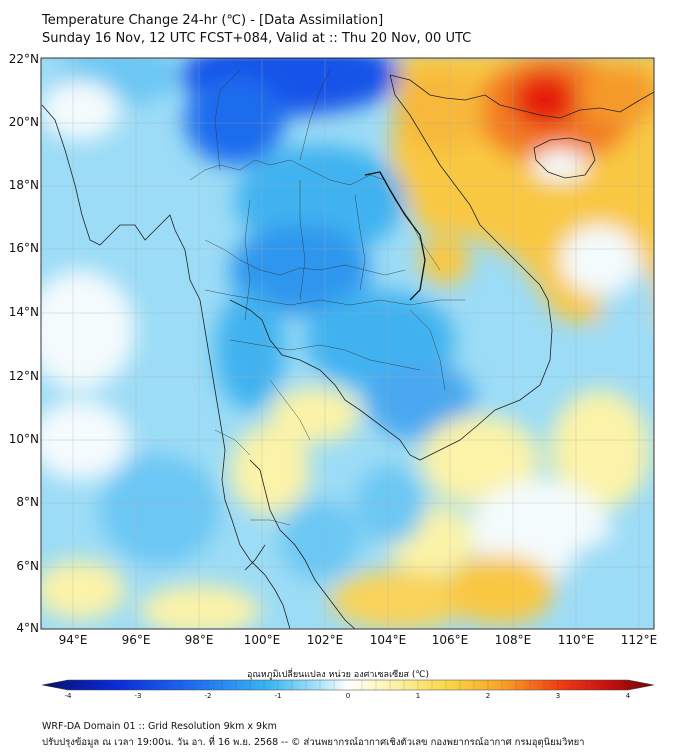 This screenshot has height=756, width=676. Describe the element at coordinates (388, 640) in the screenshot. I see `lon-label: 104°E` at that location.